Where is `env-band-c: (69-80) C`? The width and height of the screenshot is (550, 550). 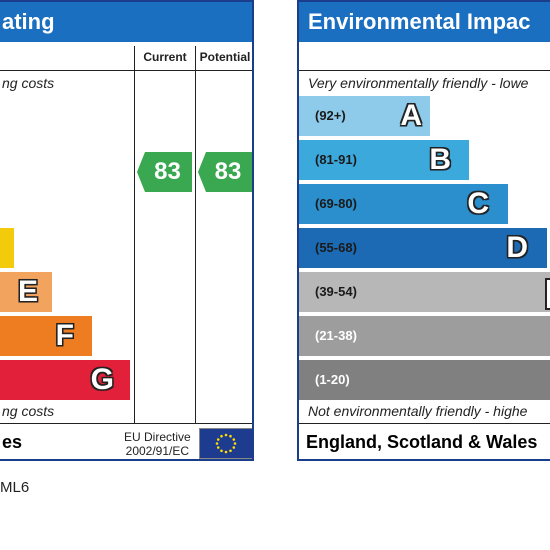
env-band-c: (69-80) C is located at coordinates (403, 204).